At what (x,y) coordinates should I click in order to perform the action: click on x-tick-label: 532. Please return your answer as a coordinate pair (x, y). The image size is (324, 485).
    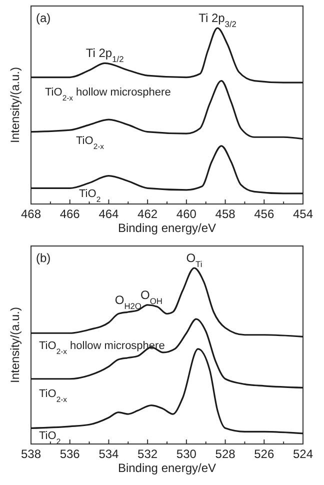
    Looking at the image, I should click on (148, 454).